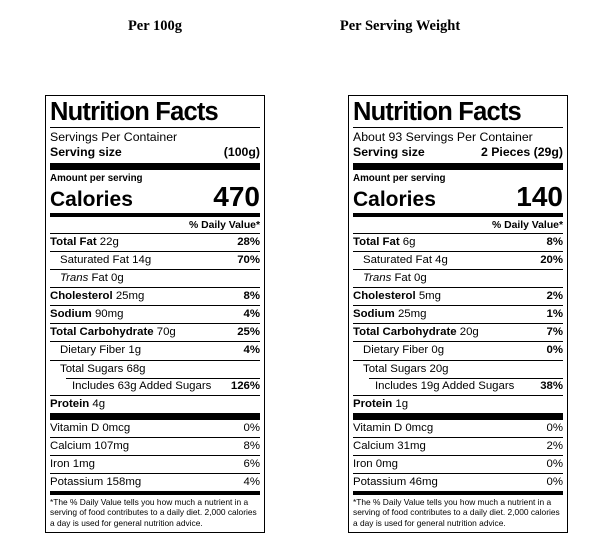  What do you see at coordinates (109, 314) in the screenshot?
I see `nutrient-name-text: 90mg` at bounding box center [109, 314].